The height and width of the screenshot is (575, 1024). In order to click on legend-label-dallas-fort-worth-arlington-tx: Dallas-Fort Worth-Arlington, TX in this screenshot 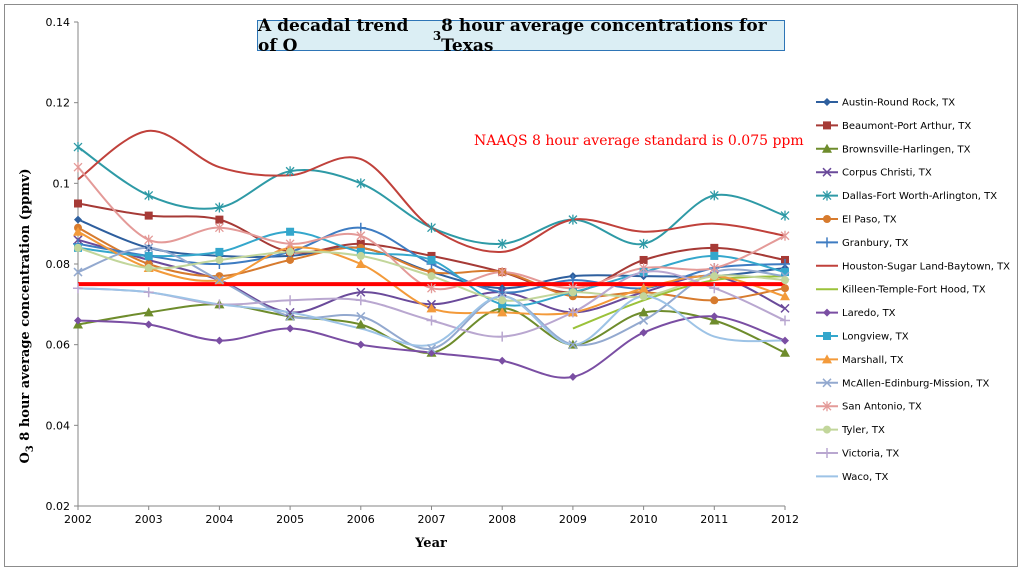, I will do `click(919, 196)`.